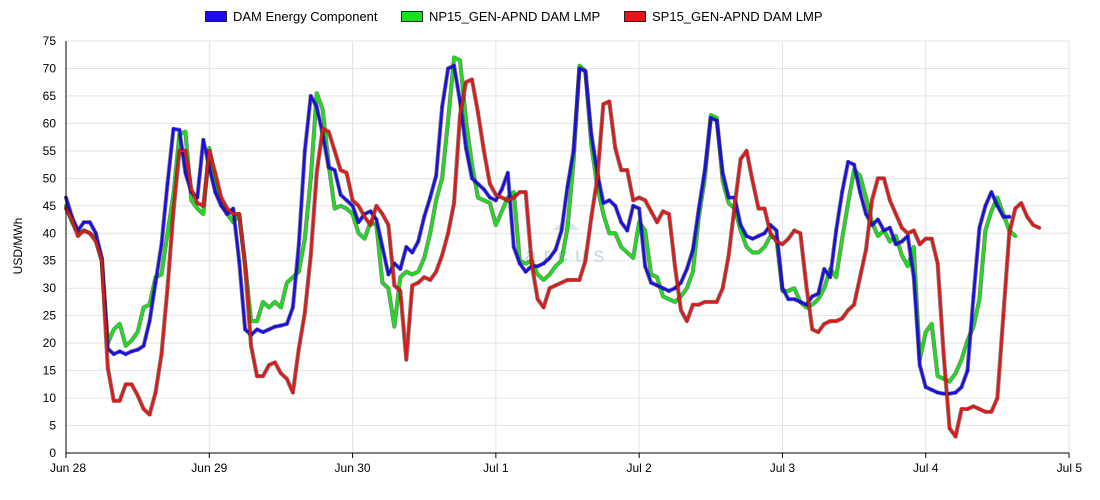 The height and width of the screenshot is (500, 1100). I want to click on y-tick-label: 15, so click(50, 371).